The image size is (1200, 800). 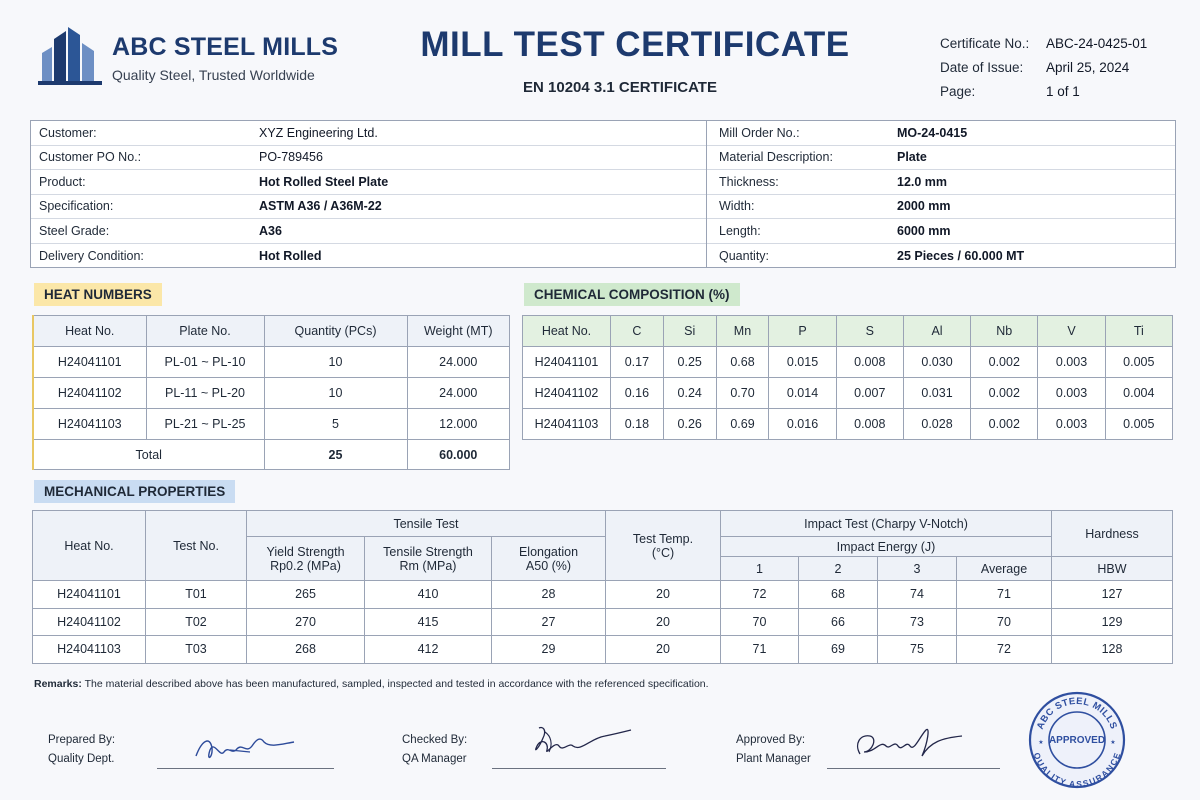 I want to click on signature-title: Checked By:, so click(x=435, y=740).